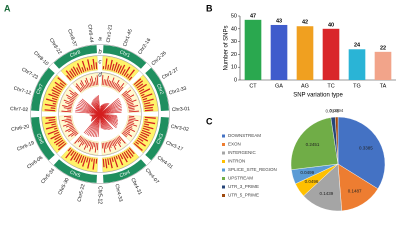 The width and height of the screenshot is (400, 240). Describe the element at coordinates (357, 46) in the screenshot. I see `value-label: 24` at that location.